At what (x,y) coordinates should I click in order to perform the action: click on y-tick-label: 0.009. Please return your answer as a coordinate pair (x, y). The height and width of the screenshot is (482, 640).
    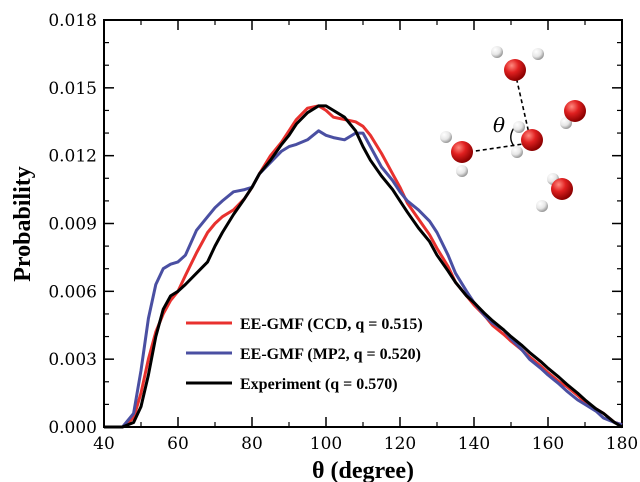
    Looking at the image, I should click on (72, 225).